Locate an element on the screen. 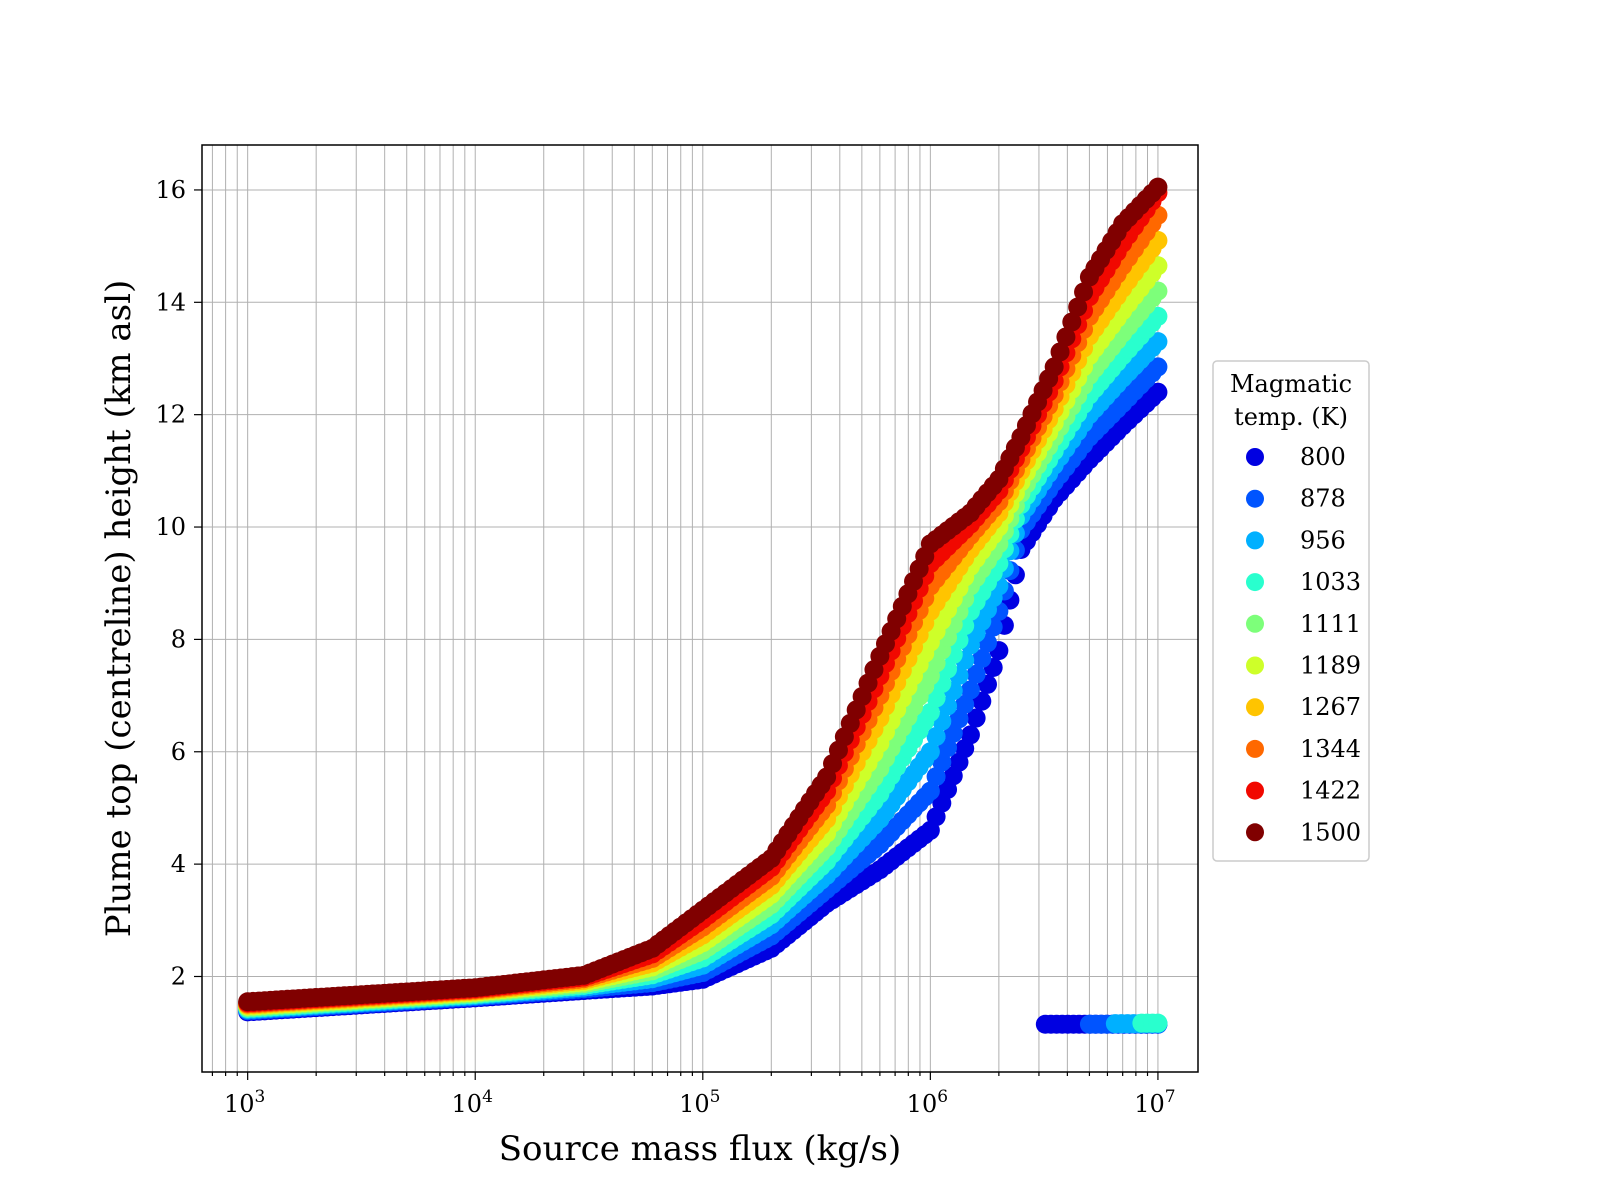 This screenshot has width=1600, height=1200. legend-label: 878 is located at coordinates (1323, 499).